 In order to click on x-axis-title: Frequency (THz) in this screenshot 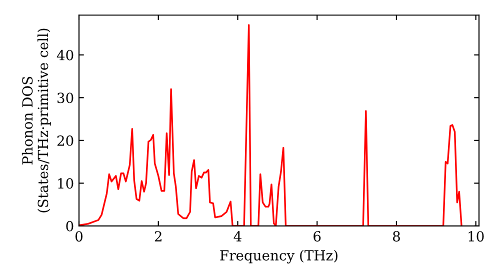, I will do `click(279, 257)`.